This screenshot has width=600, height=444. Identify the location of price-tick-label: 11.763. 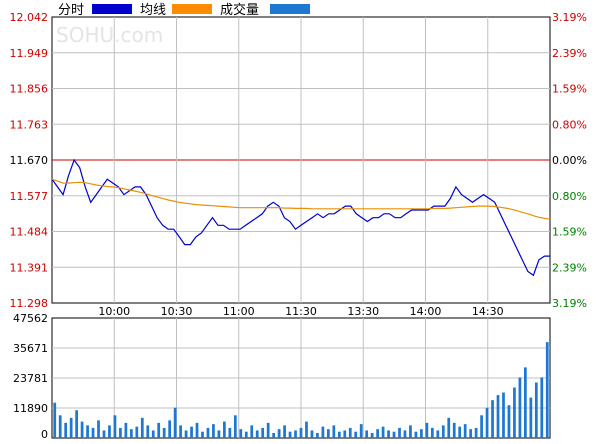
(29, 124).